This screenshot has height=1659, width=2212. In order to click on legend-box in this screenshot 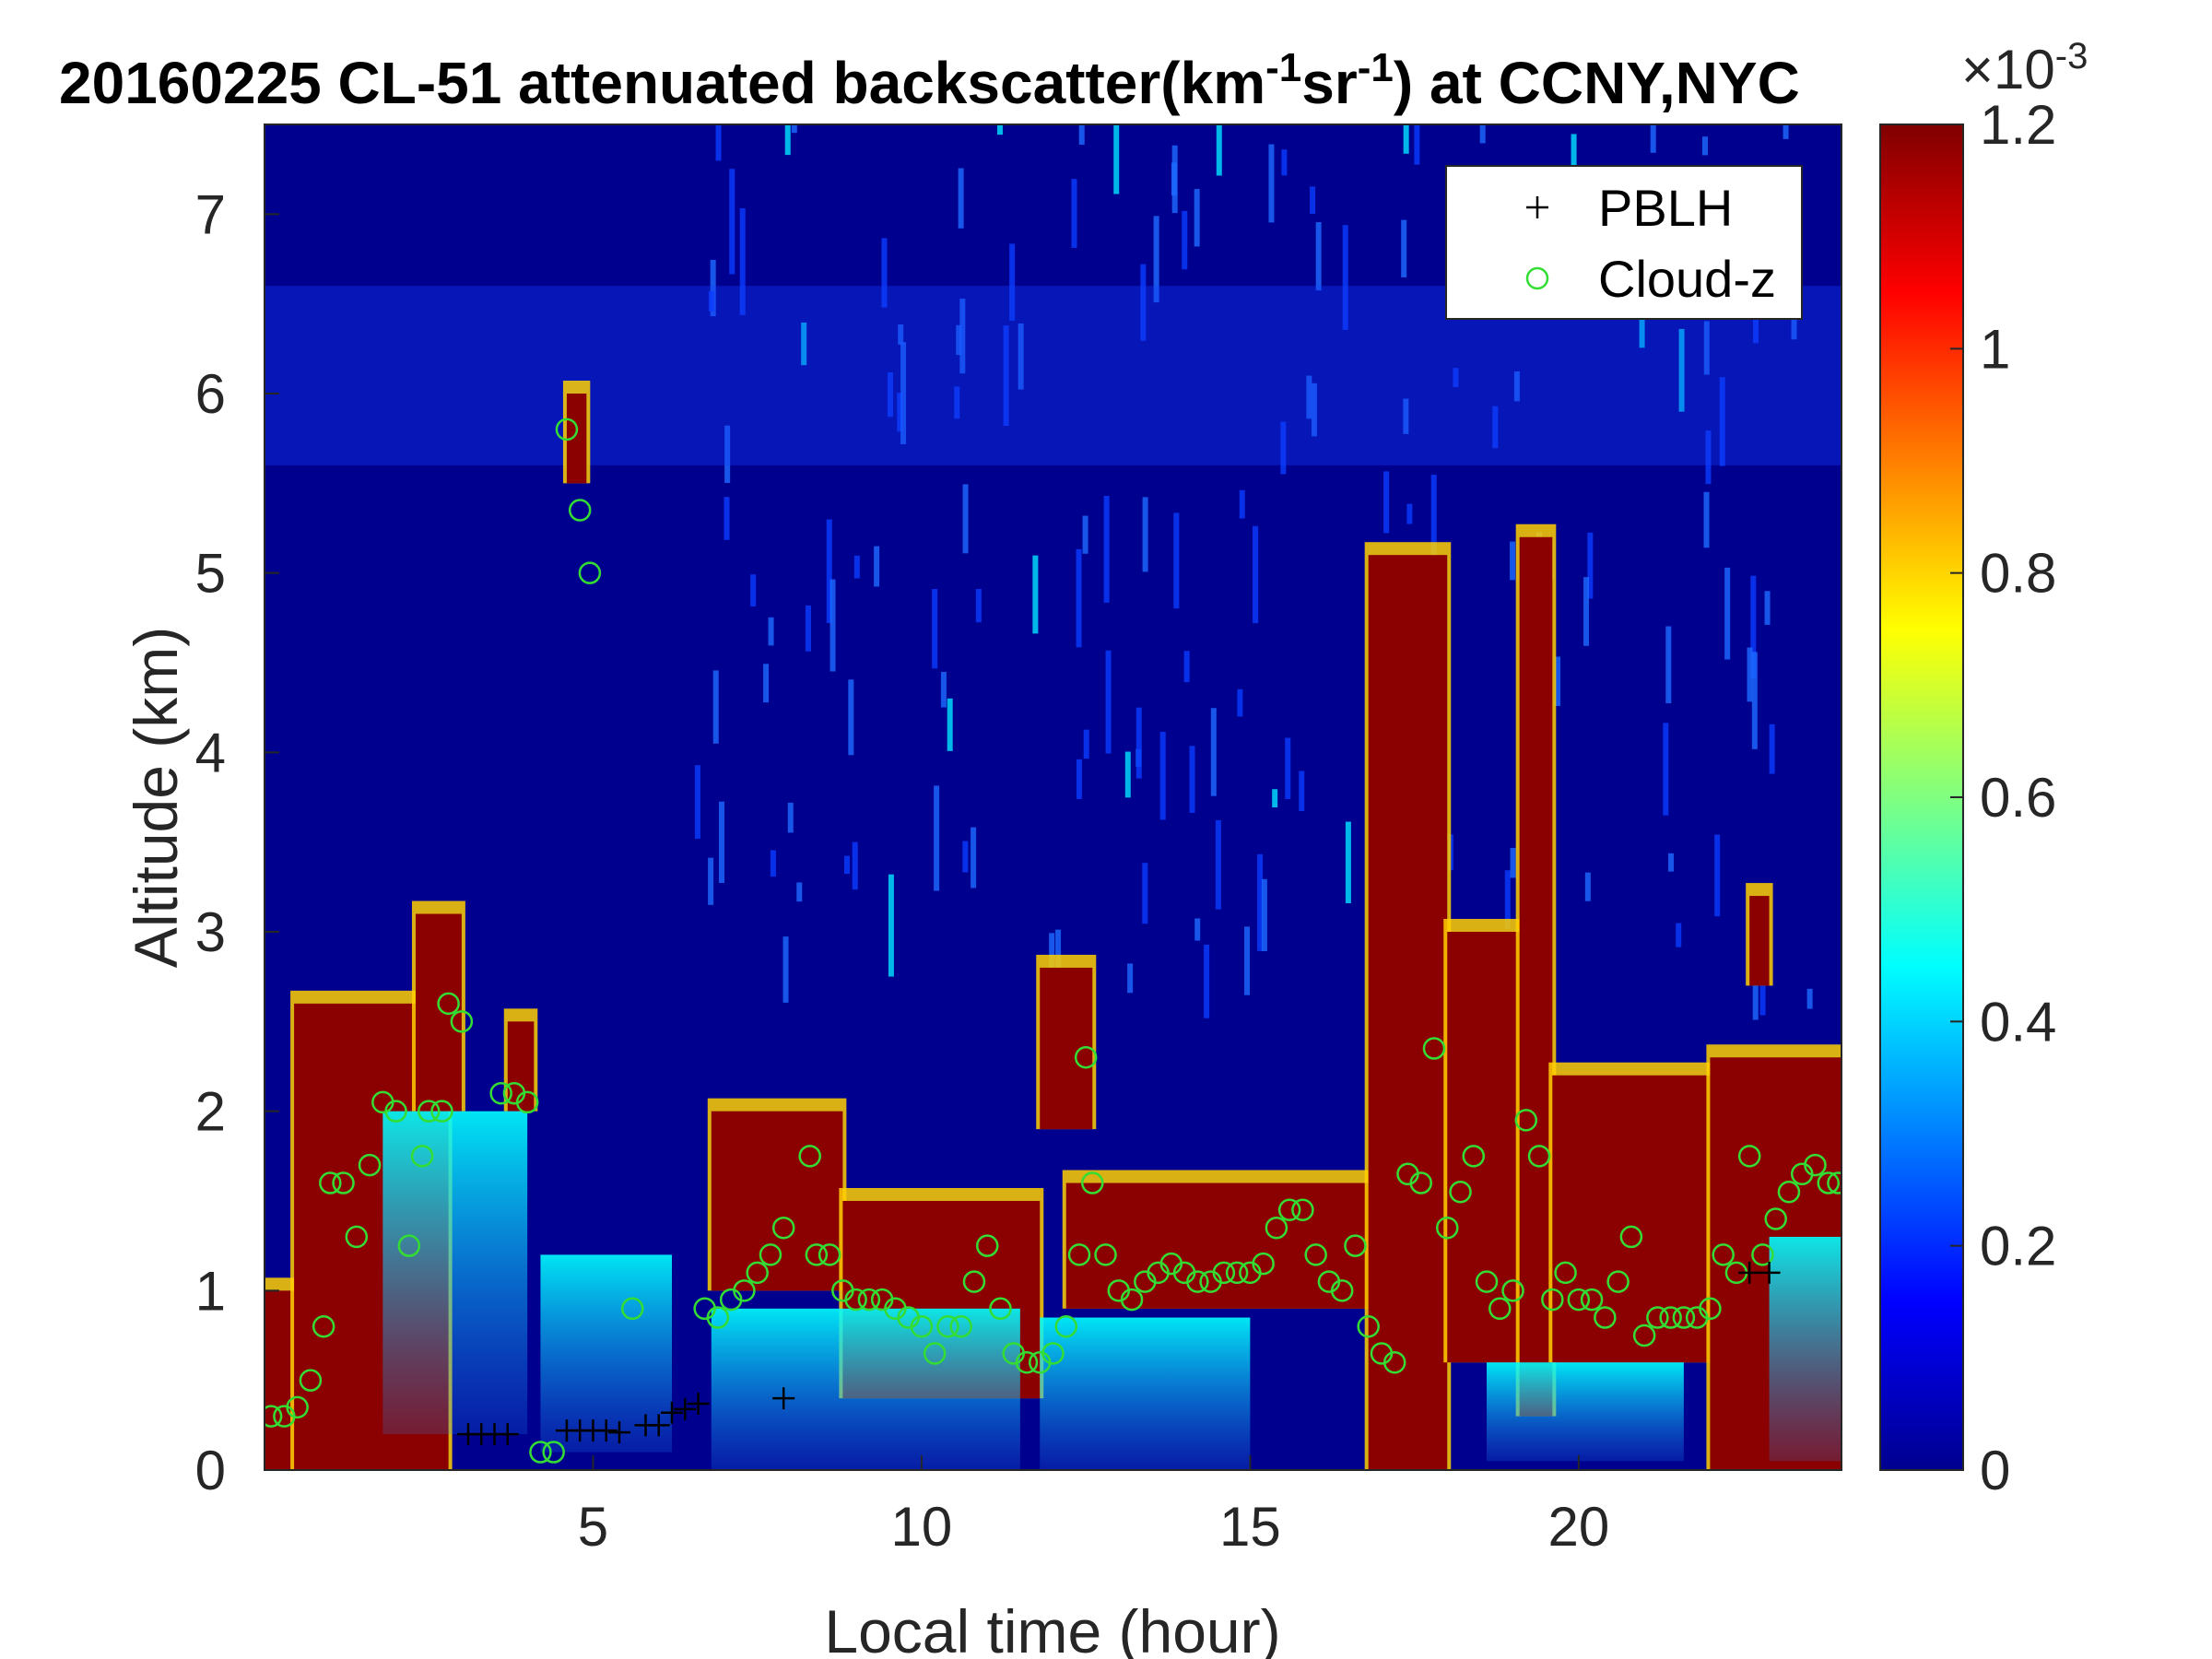, I will do `click(1624, 242)`.